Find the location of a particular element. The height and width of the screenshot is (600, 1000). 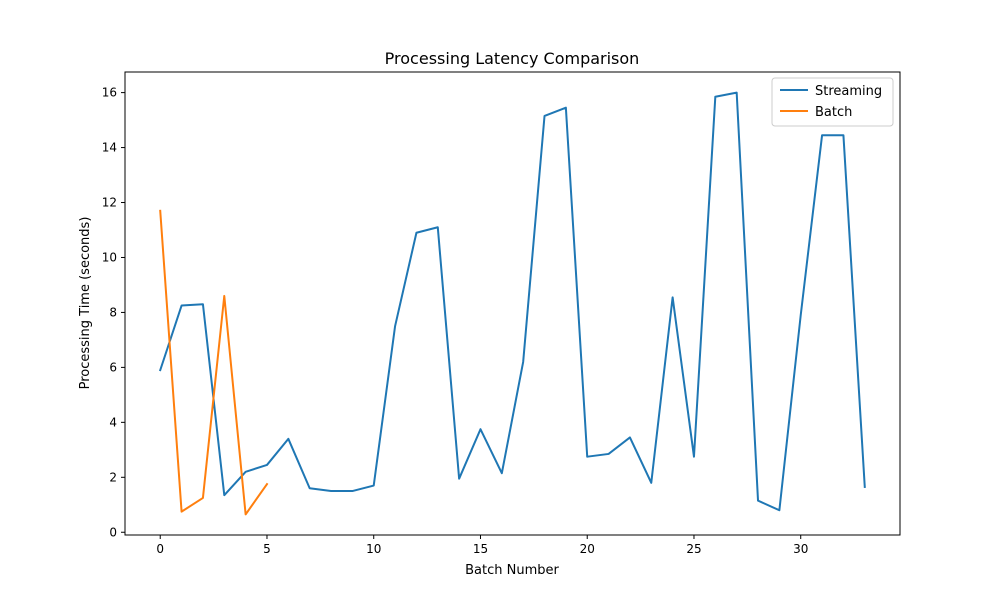

x-tick-label: 20 is located at coordinates (587, 549).